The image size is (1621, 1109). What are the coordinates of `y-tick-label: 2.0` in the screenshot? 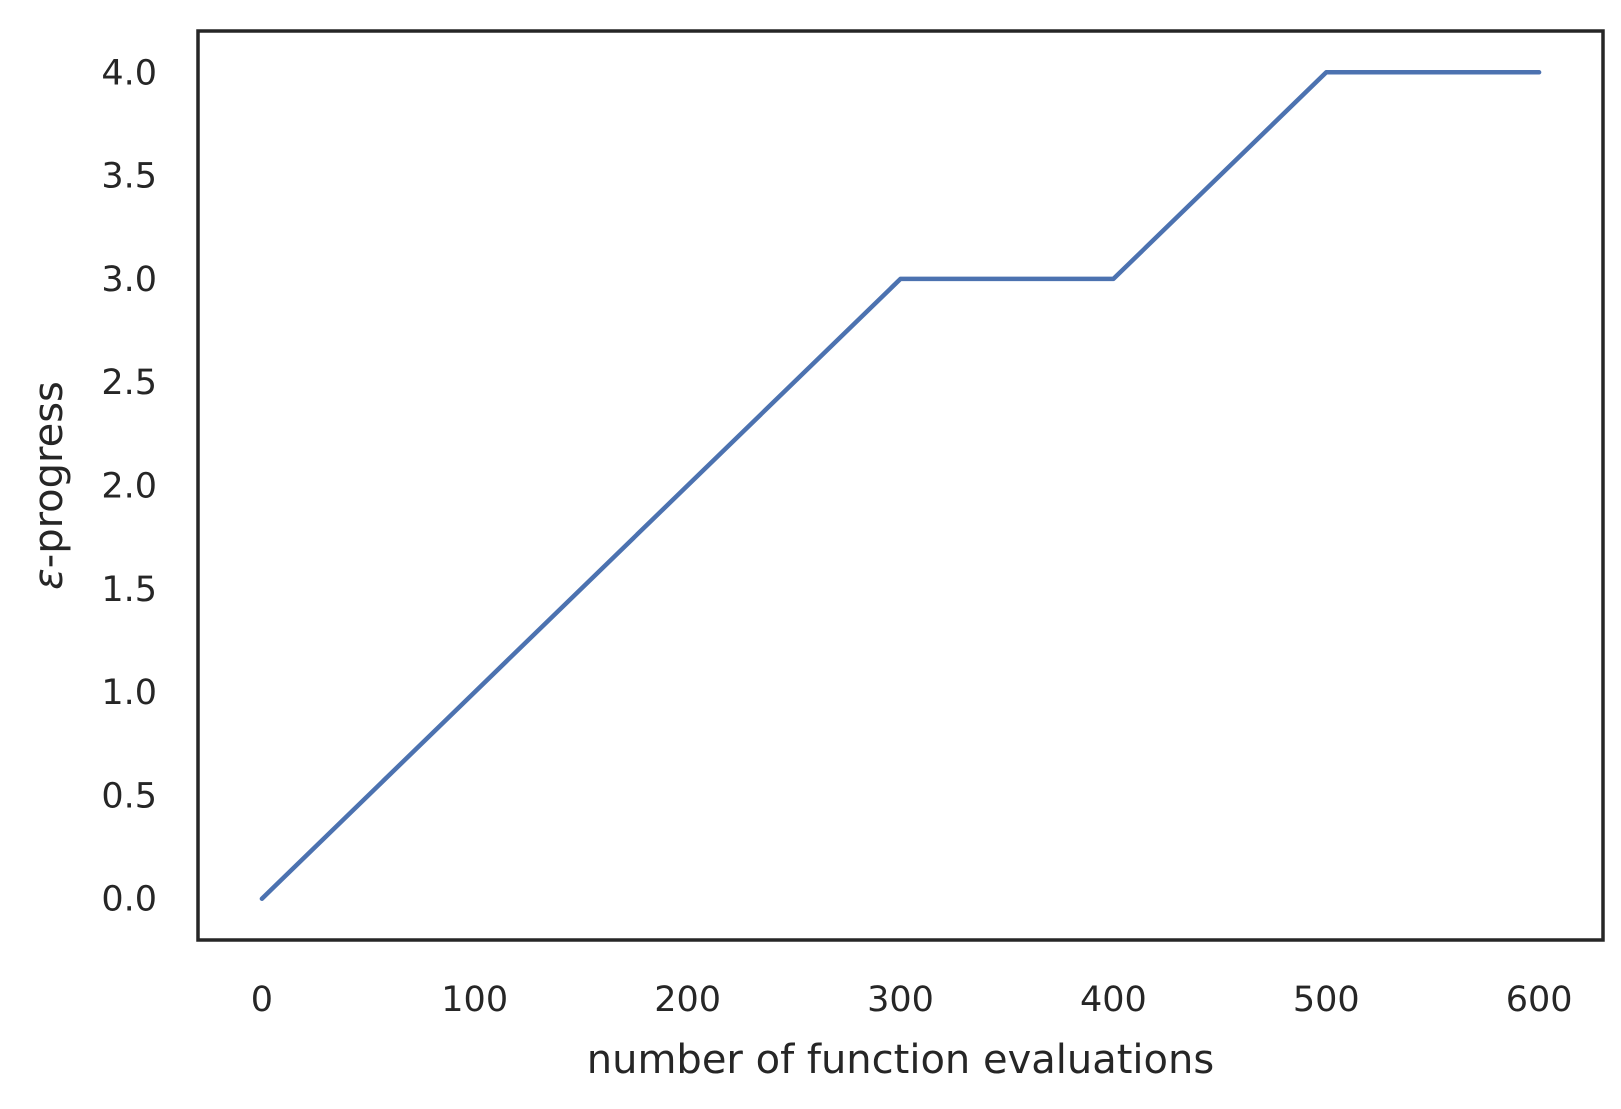 It's located at (129, 487).